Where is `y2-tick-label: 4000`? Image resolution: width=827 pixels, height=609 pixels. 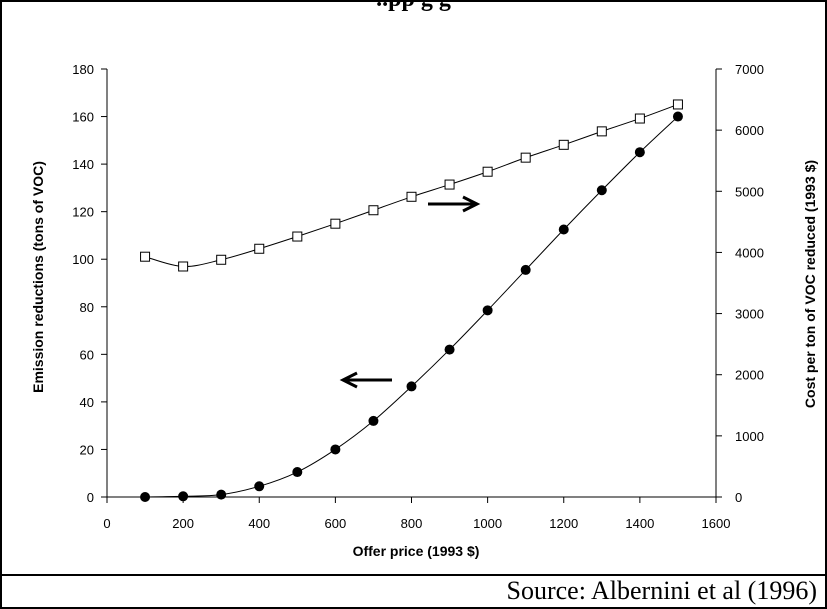 y2-tick-label: 4000 is located at coordinates (749, 252).